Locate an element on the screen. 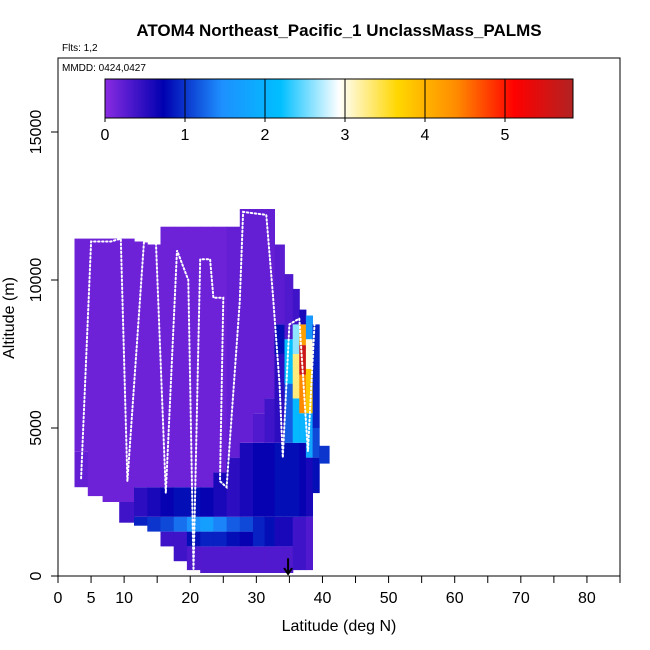 This screenshot has height=650, width=650. colorbar: 0 1 2 3 4 5 is located at coordinates (337, 111).